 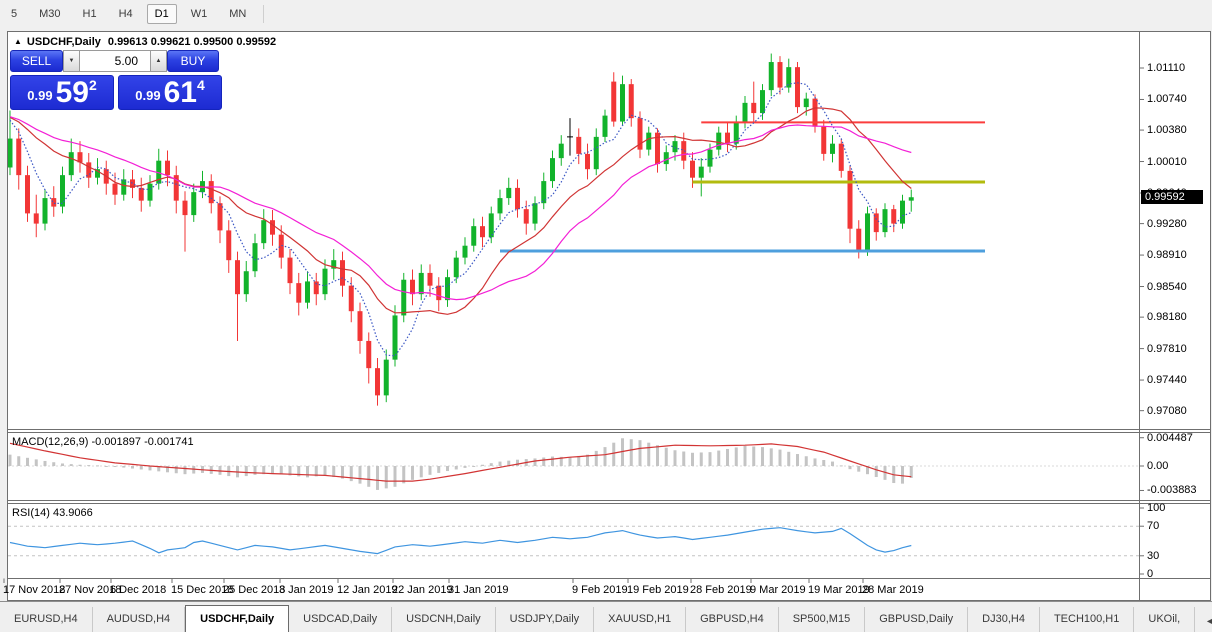 I want to click on timeframe-button-d1: D1, so click(x=161, y=14).